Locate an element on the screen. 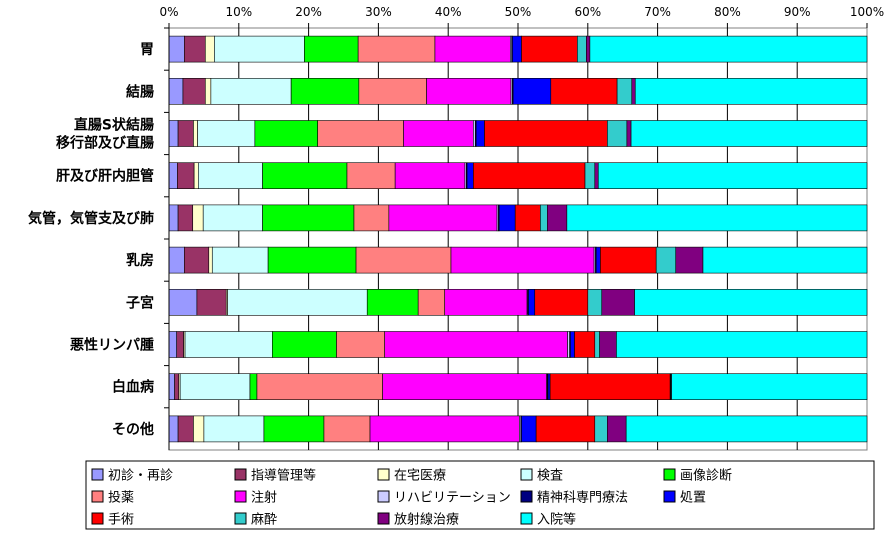 Image resolution: width=890 pixels, height=540 pixels. category-label: 子宮 is located at coordinates (140, 302).